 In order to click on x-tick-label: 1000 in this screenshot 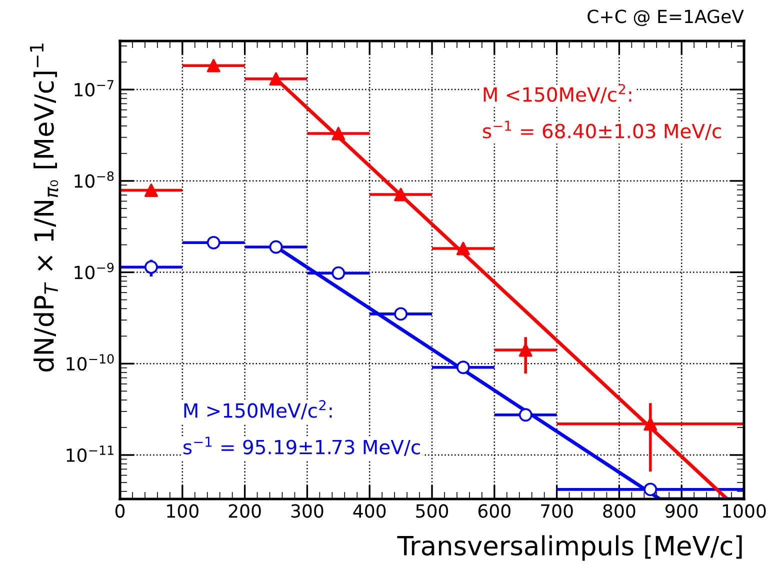, I will do `click(744, 511)`.